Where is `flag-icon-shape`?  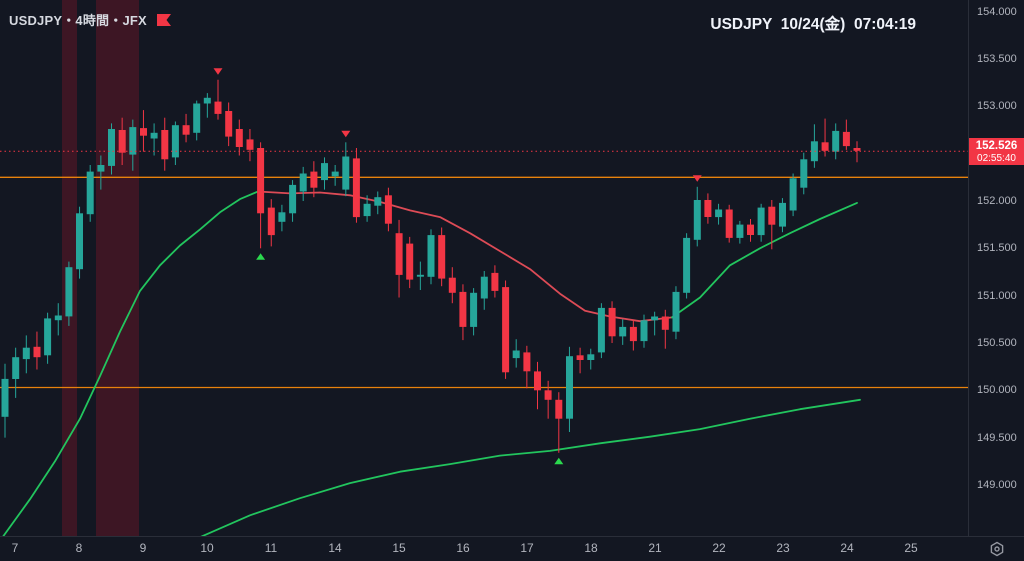 flag-icon-shape is located at coordinates (163, 19).